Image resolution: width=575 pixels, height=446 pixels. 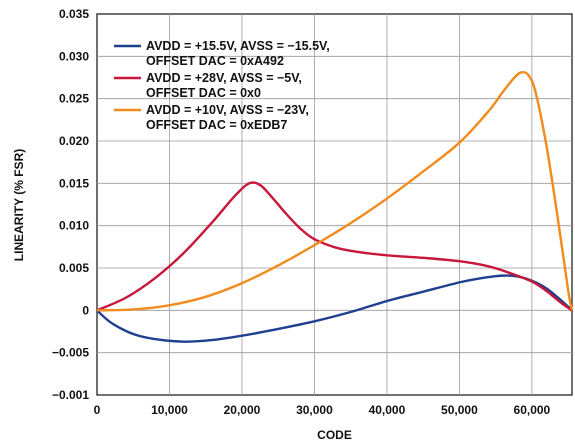 What do you see at coordinates (74, 141) in the screenshot?
I see `y-tick-label: 0.020` at bounding box center [74, 141].